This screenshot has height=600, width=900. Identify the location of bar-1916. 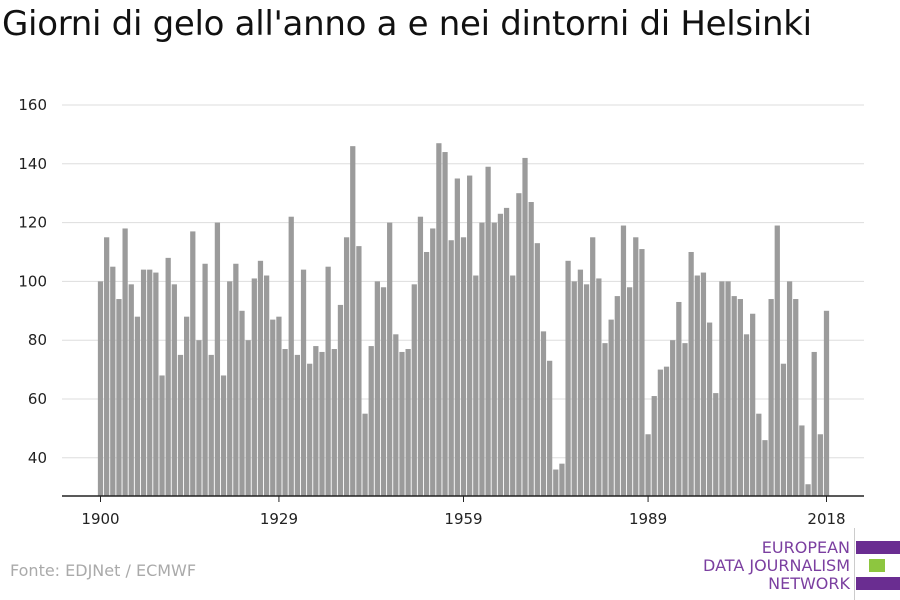
(199, 418).